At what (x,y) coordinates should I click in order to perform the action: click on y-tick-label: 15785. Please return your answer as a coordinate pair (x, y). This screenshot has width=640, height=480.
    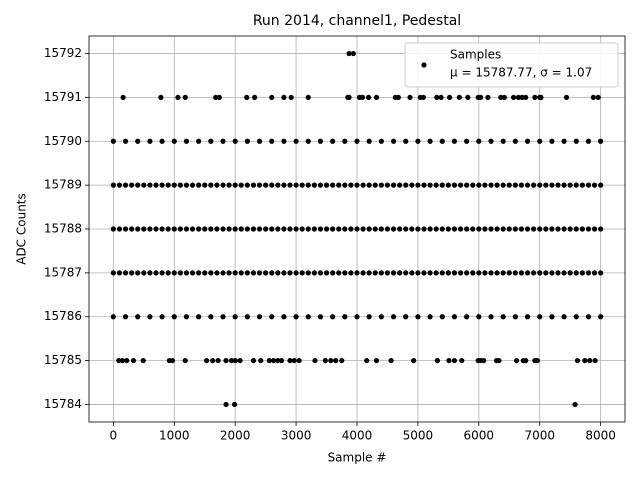
    Looking at the image, I should click on (63, 360).